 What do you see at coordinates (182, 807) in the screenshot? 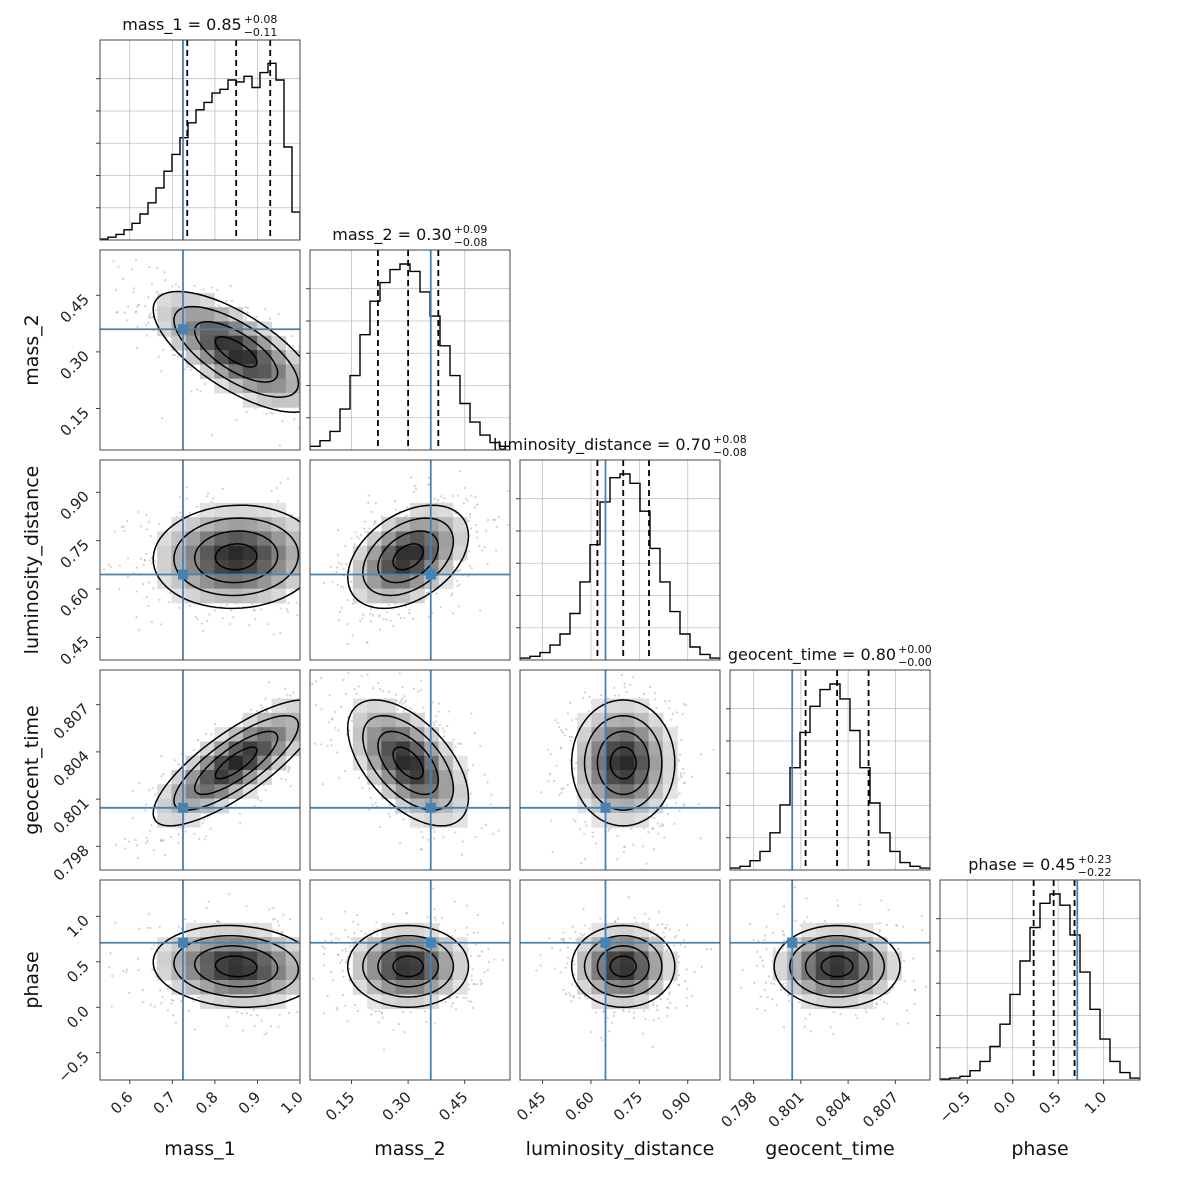
I see `truth-marker` at bounding box center [182, 807].